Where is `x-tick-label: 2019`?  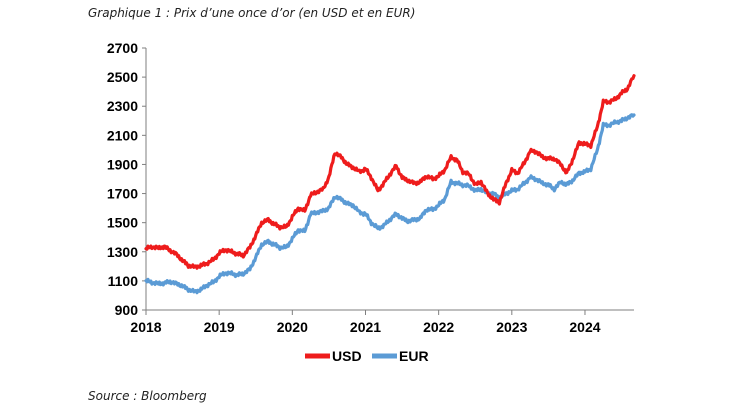 x-tick-label: 2019 is located at coordinates (219, 327).